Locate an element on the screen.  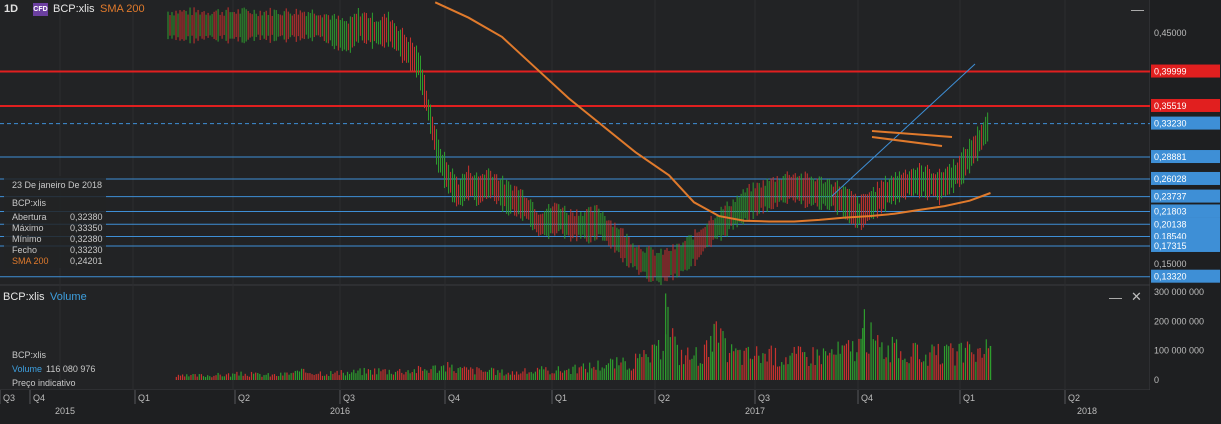
timeframe-label: 1D is located at coordinates (11, 9).